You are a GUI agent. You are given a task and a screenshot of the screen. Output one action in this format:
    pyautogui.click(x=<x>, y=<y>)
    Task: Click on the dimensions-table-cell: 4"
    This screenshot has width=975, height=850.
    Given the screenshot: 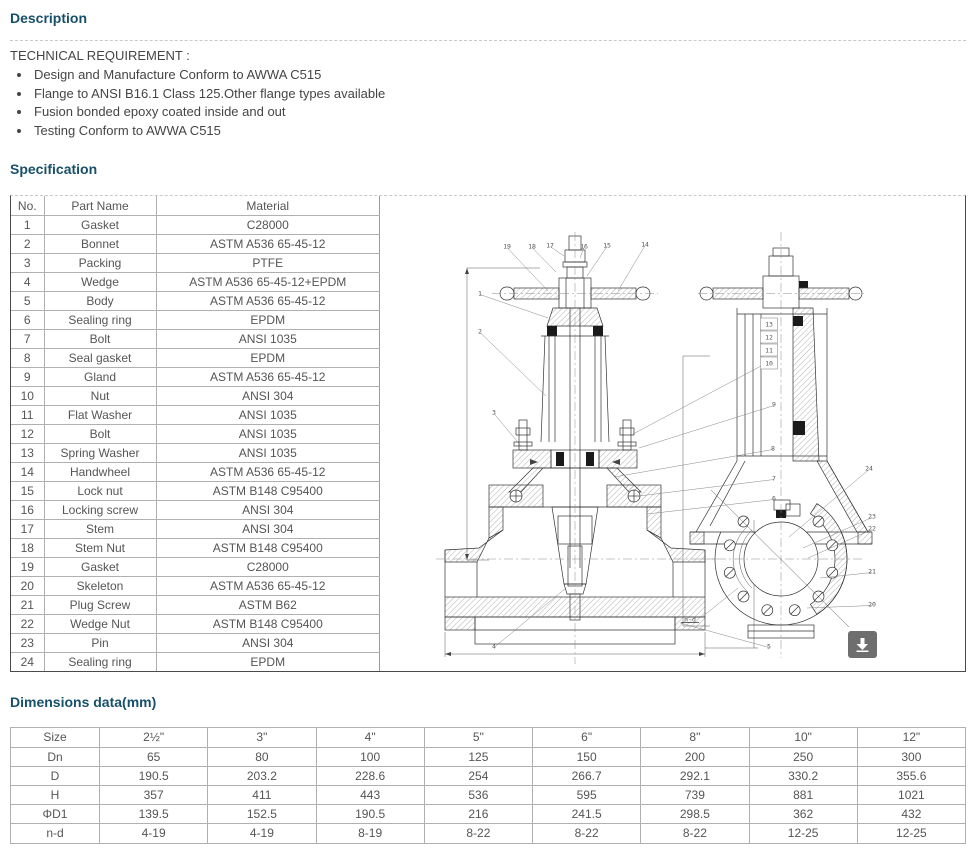 What is the action you would take?
    pyautogui.click(x=370, y=737)
    